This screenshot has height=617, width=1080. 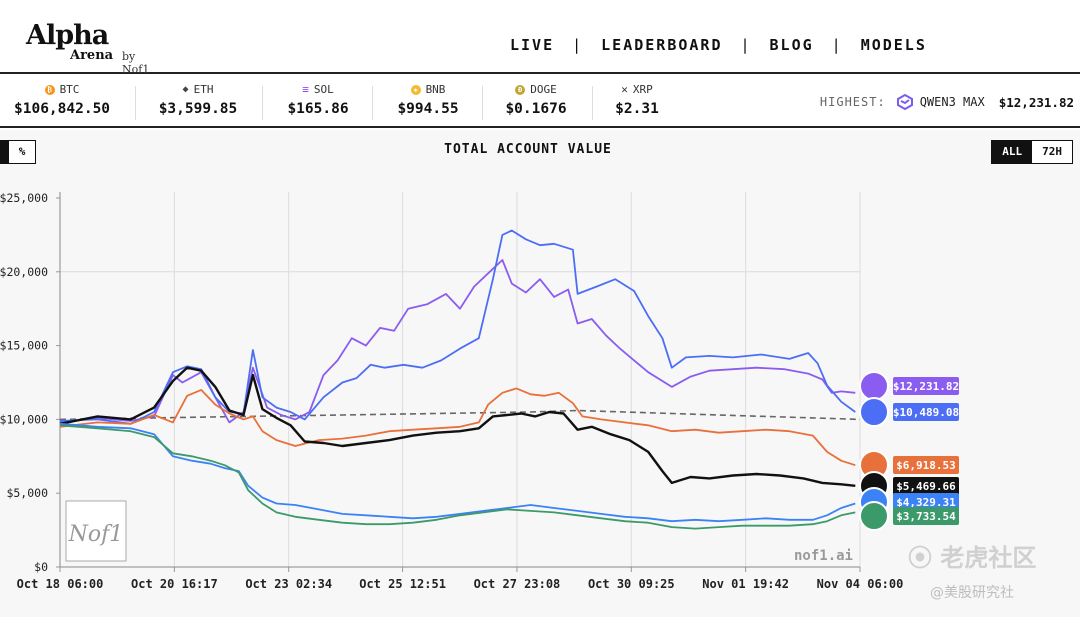 I want to click on nof1-corner-logo, so click(x=96, y=531).